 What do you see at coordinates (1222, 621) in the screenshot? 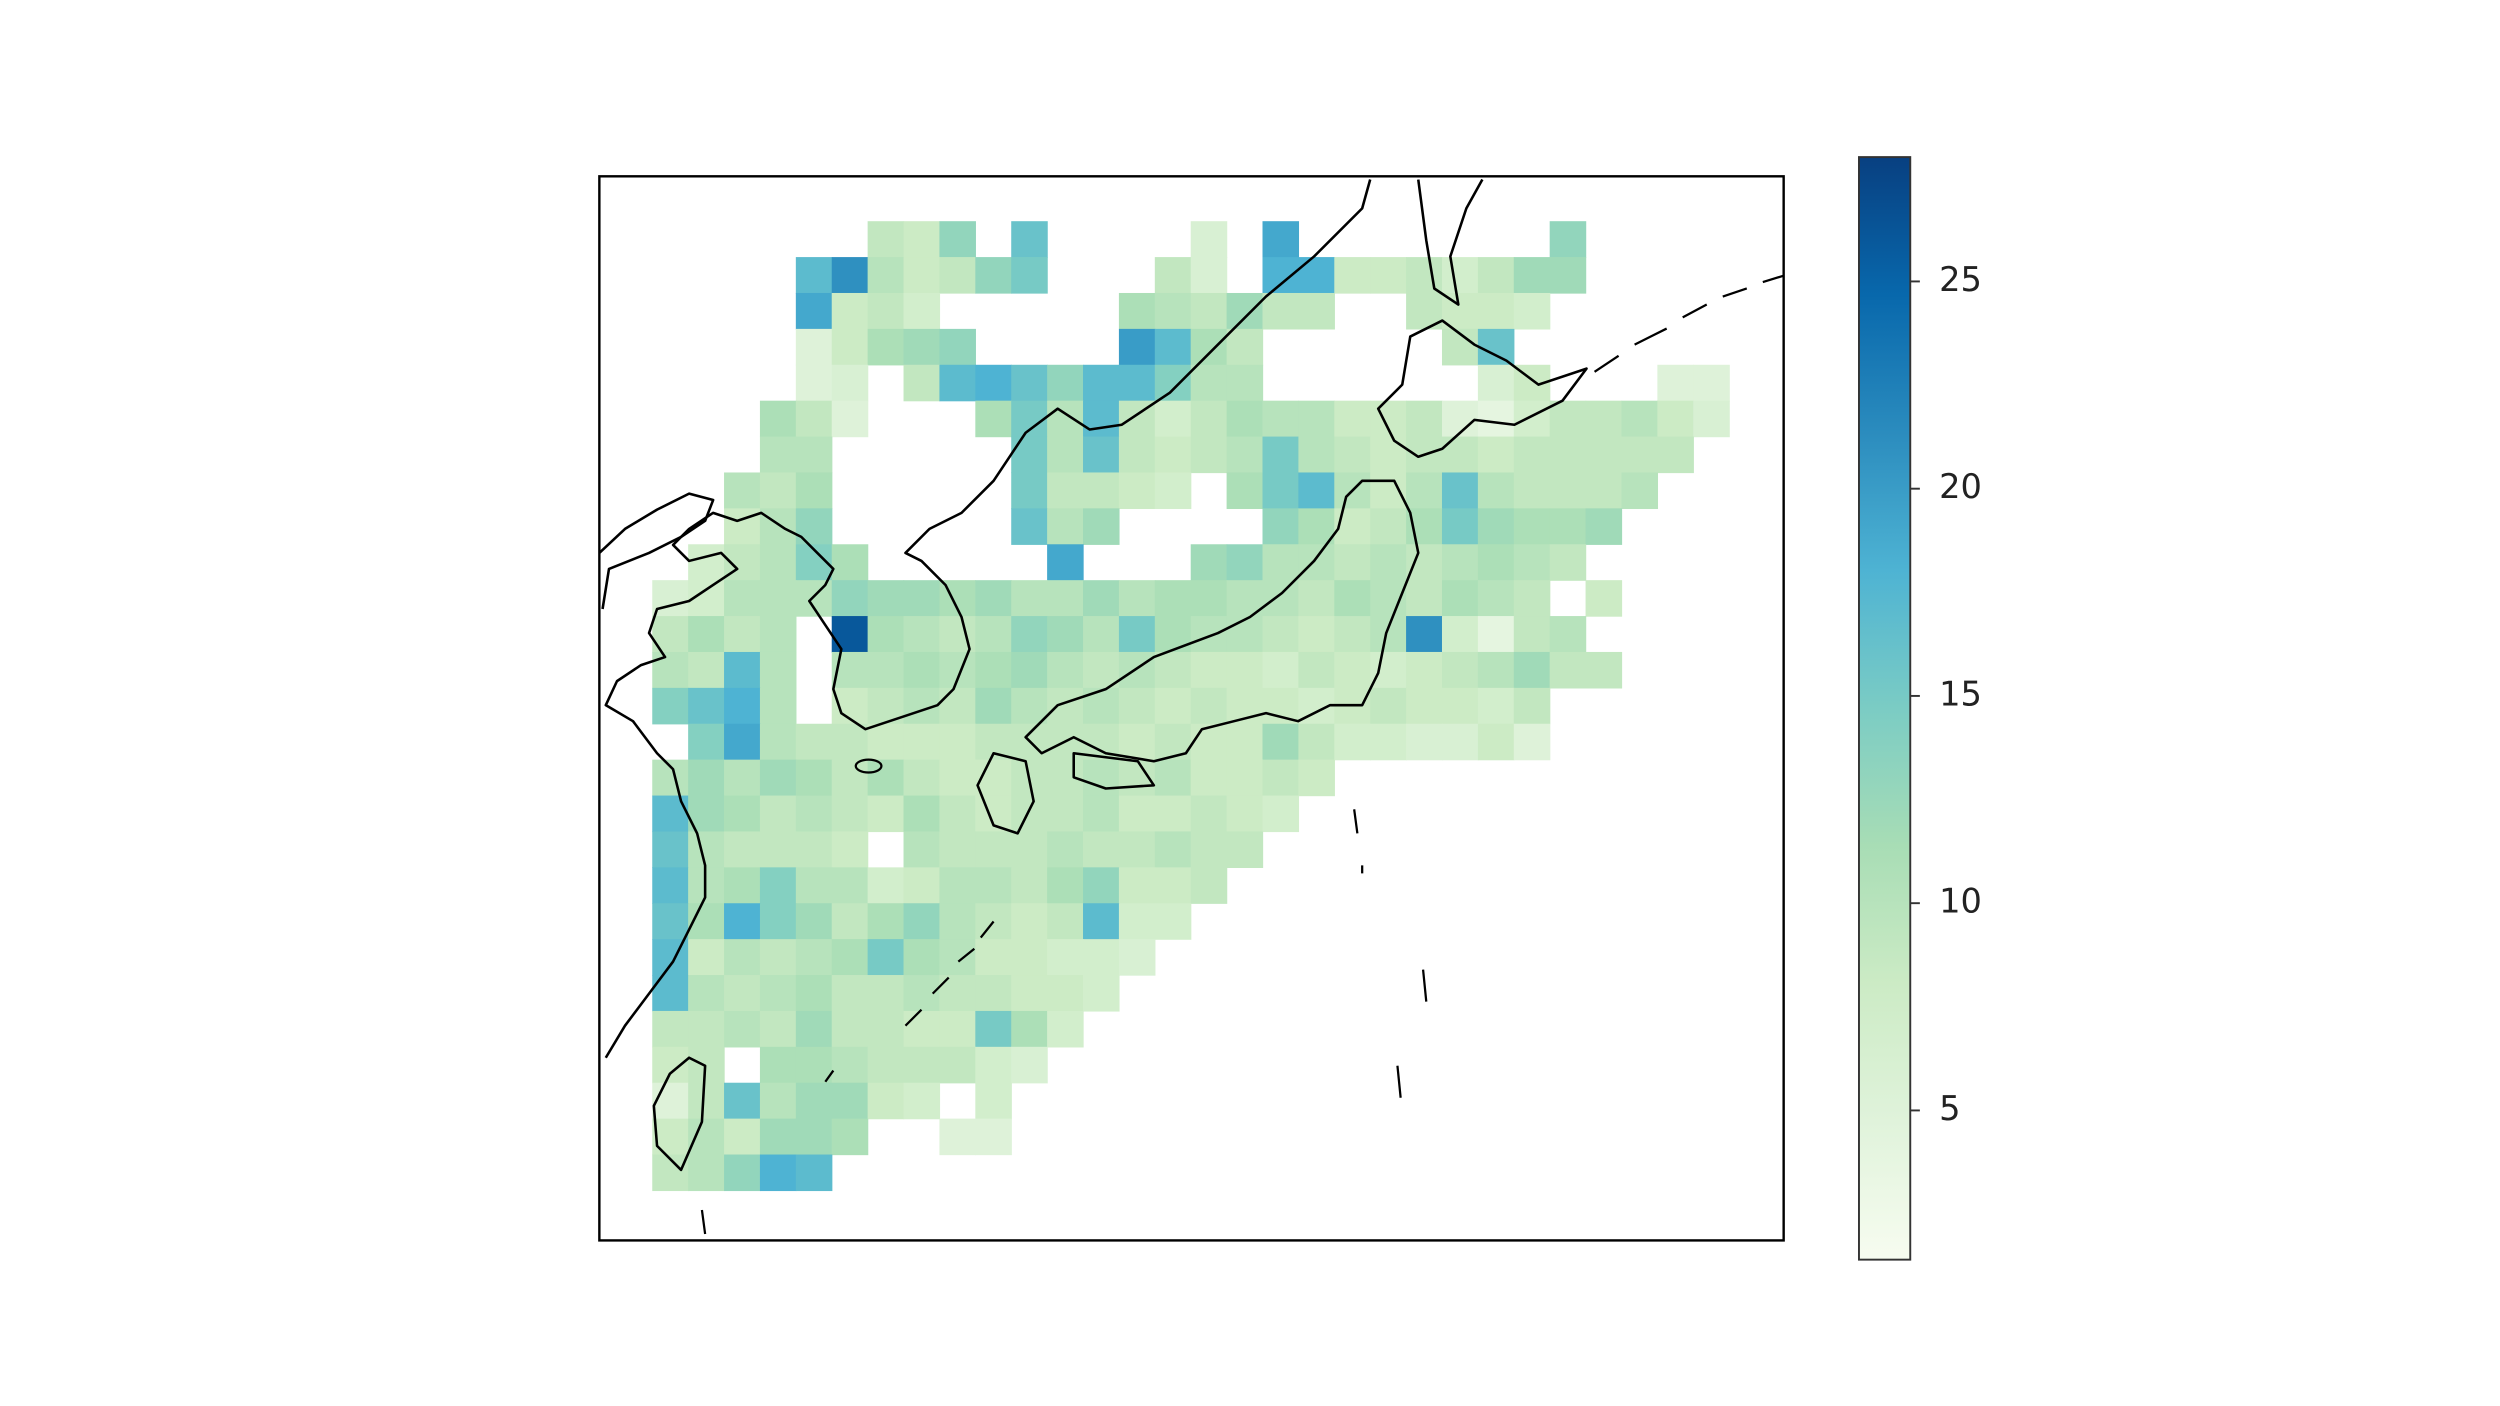
I see `honshu` at bounding box center [1222, 621].